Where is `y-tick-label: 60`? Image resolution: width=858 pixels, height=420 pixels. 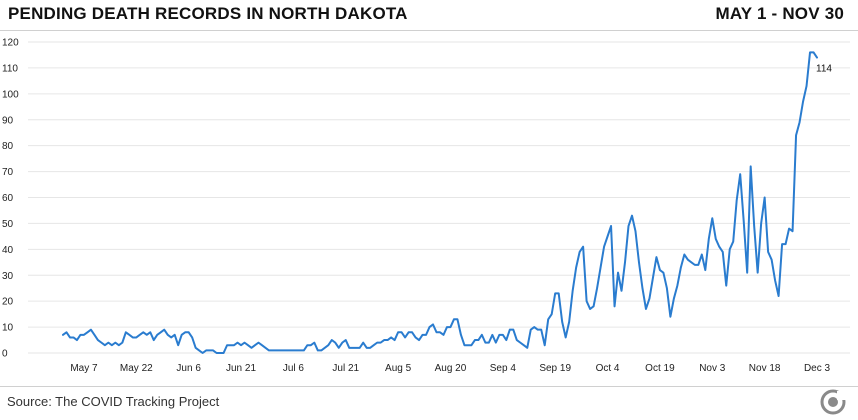
y-tick-label: 60 is located at coordinates (8, 198).